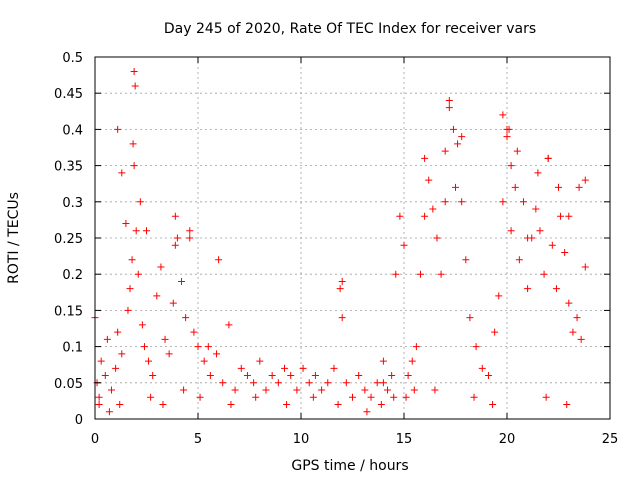 The height and width of the screenshot is (480, 640). I want to click on x-tick-label: 15, so click(404, 439).